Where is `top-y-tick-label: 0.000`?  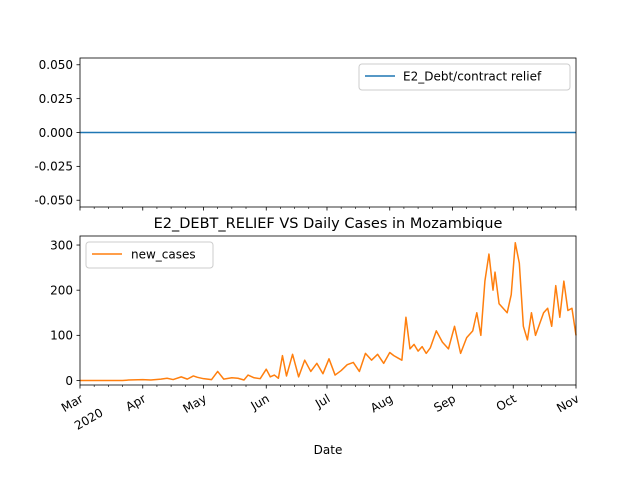 top-y-tick-label: 0.000 is located at coordinates (56, 133).